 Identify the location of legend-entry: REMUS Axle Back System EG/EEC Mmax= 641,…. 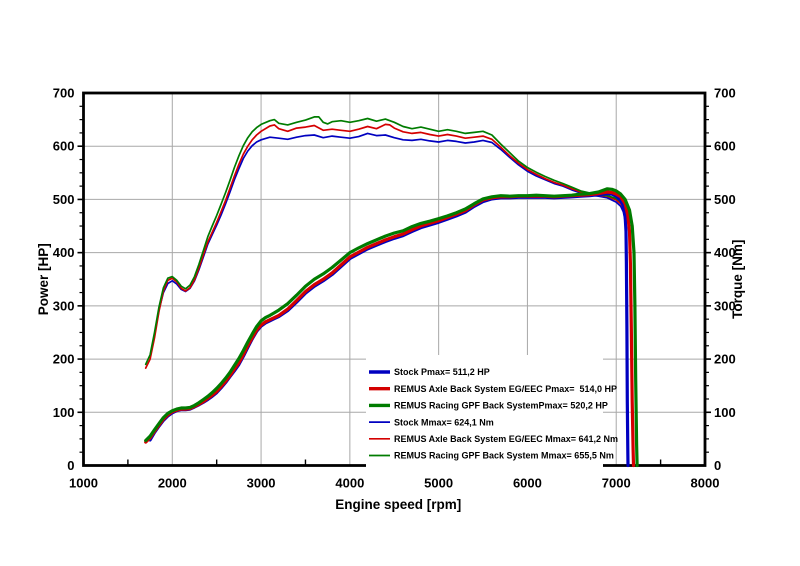
(493, 439).